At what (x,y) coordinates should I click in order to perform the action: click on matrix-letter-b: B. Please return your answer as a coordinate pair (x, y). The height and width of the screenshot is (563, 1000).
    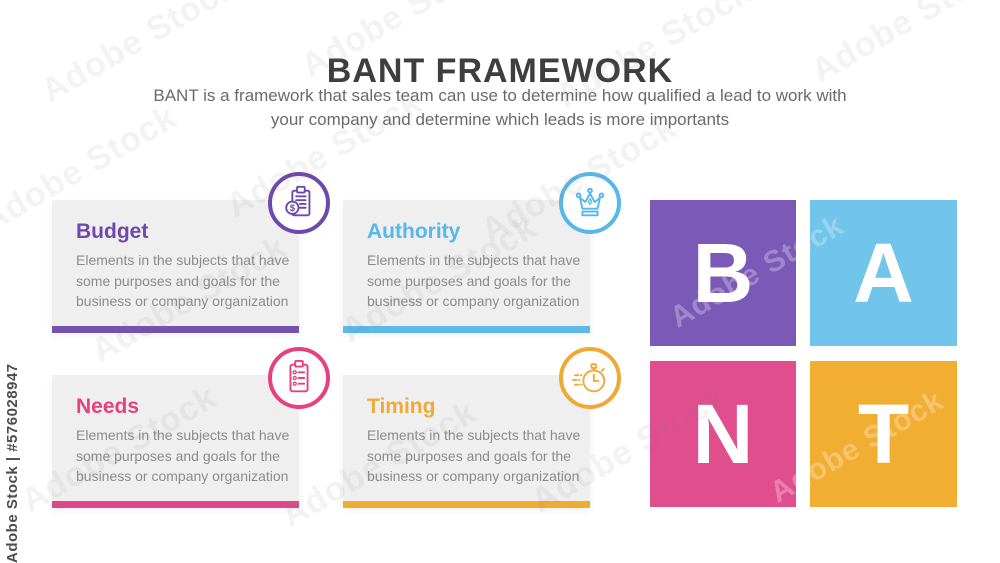
    Looking at the image, I should click on (723, 273).